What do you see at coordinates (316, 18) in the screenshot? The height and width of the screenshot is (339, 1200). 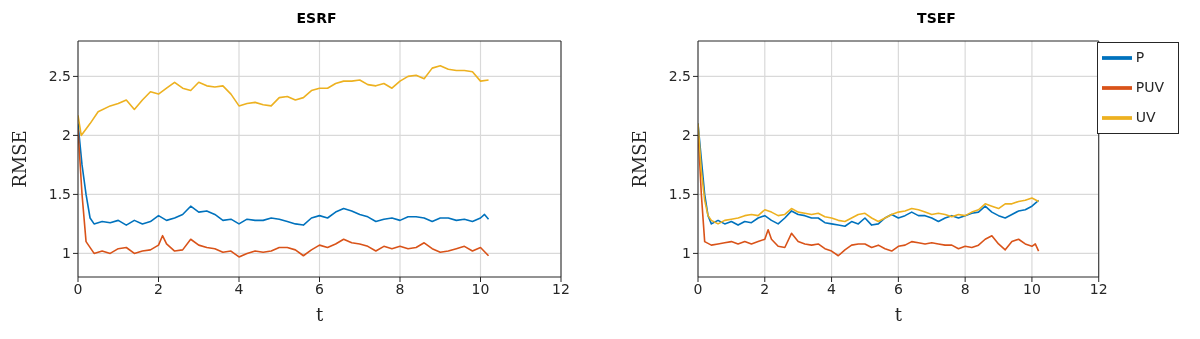 I see `chart-title: ESRF` at bounding box center [316, 18].